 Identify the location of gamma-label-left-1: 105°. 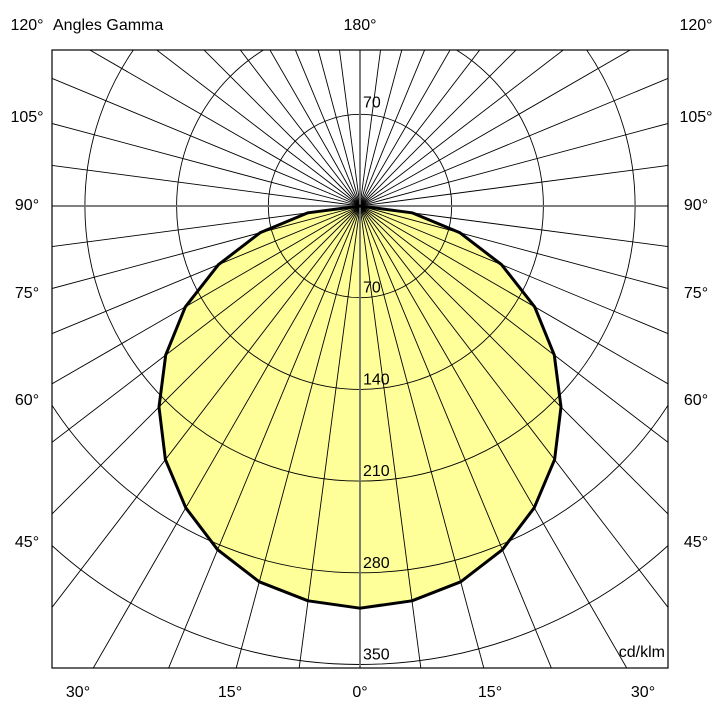
(26, 117).